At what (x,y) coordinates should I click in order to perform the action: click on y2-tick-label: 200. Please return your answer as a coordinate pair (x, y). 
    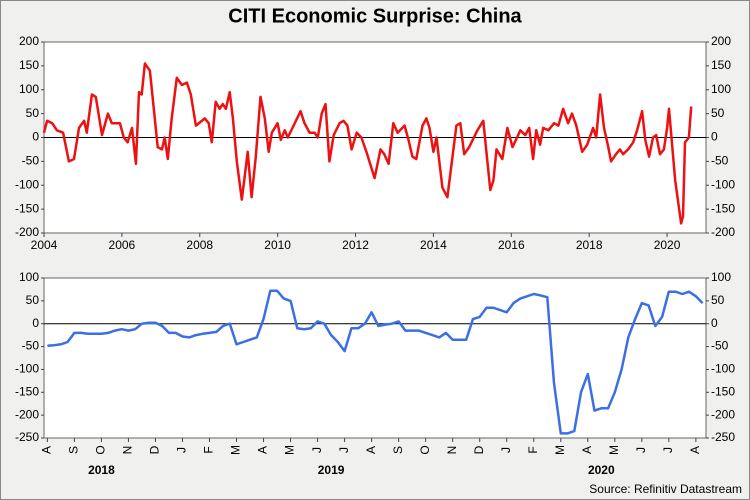
    Looking at the image, I should click on (721, 41).